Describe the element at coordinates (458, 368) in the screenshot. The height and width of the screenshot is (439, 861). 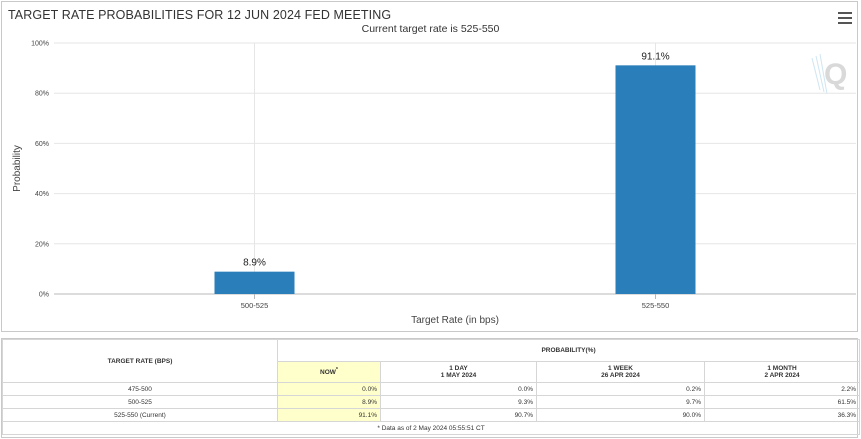
I see `column-header-label: 1 DAY` at that location.